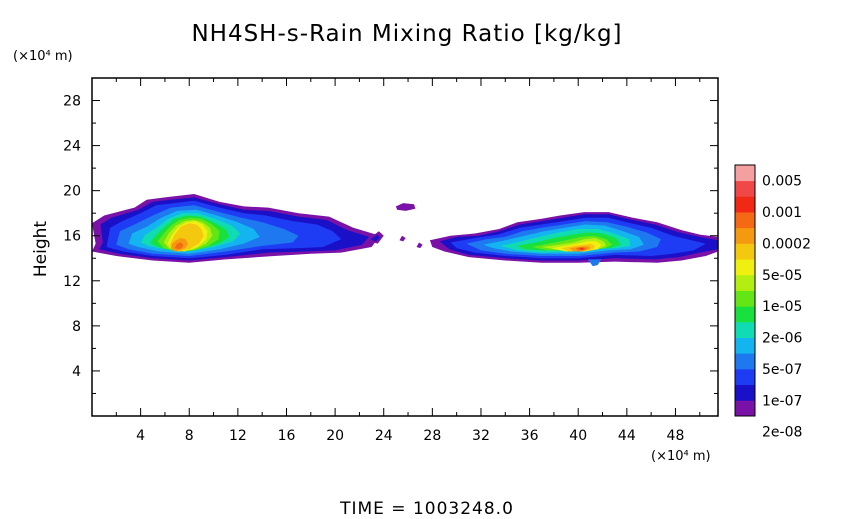  I want to click on x-axis-unit: (×10⁴ m), so click(681, 456).